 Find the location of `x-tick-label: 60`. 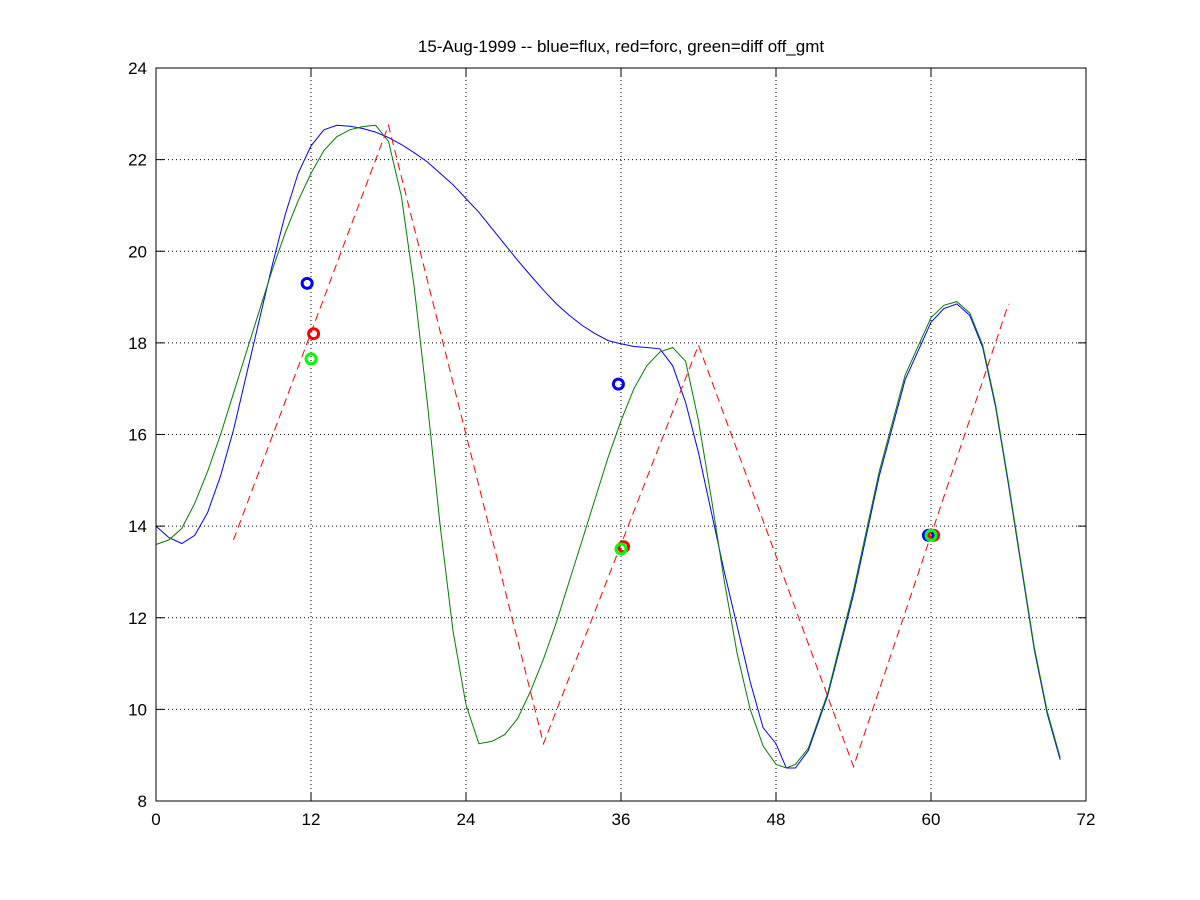

x-tick-label: 60 is located at coordinates (931, 819).